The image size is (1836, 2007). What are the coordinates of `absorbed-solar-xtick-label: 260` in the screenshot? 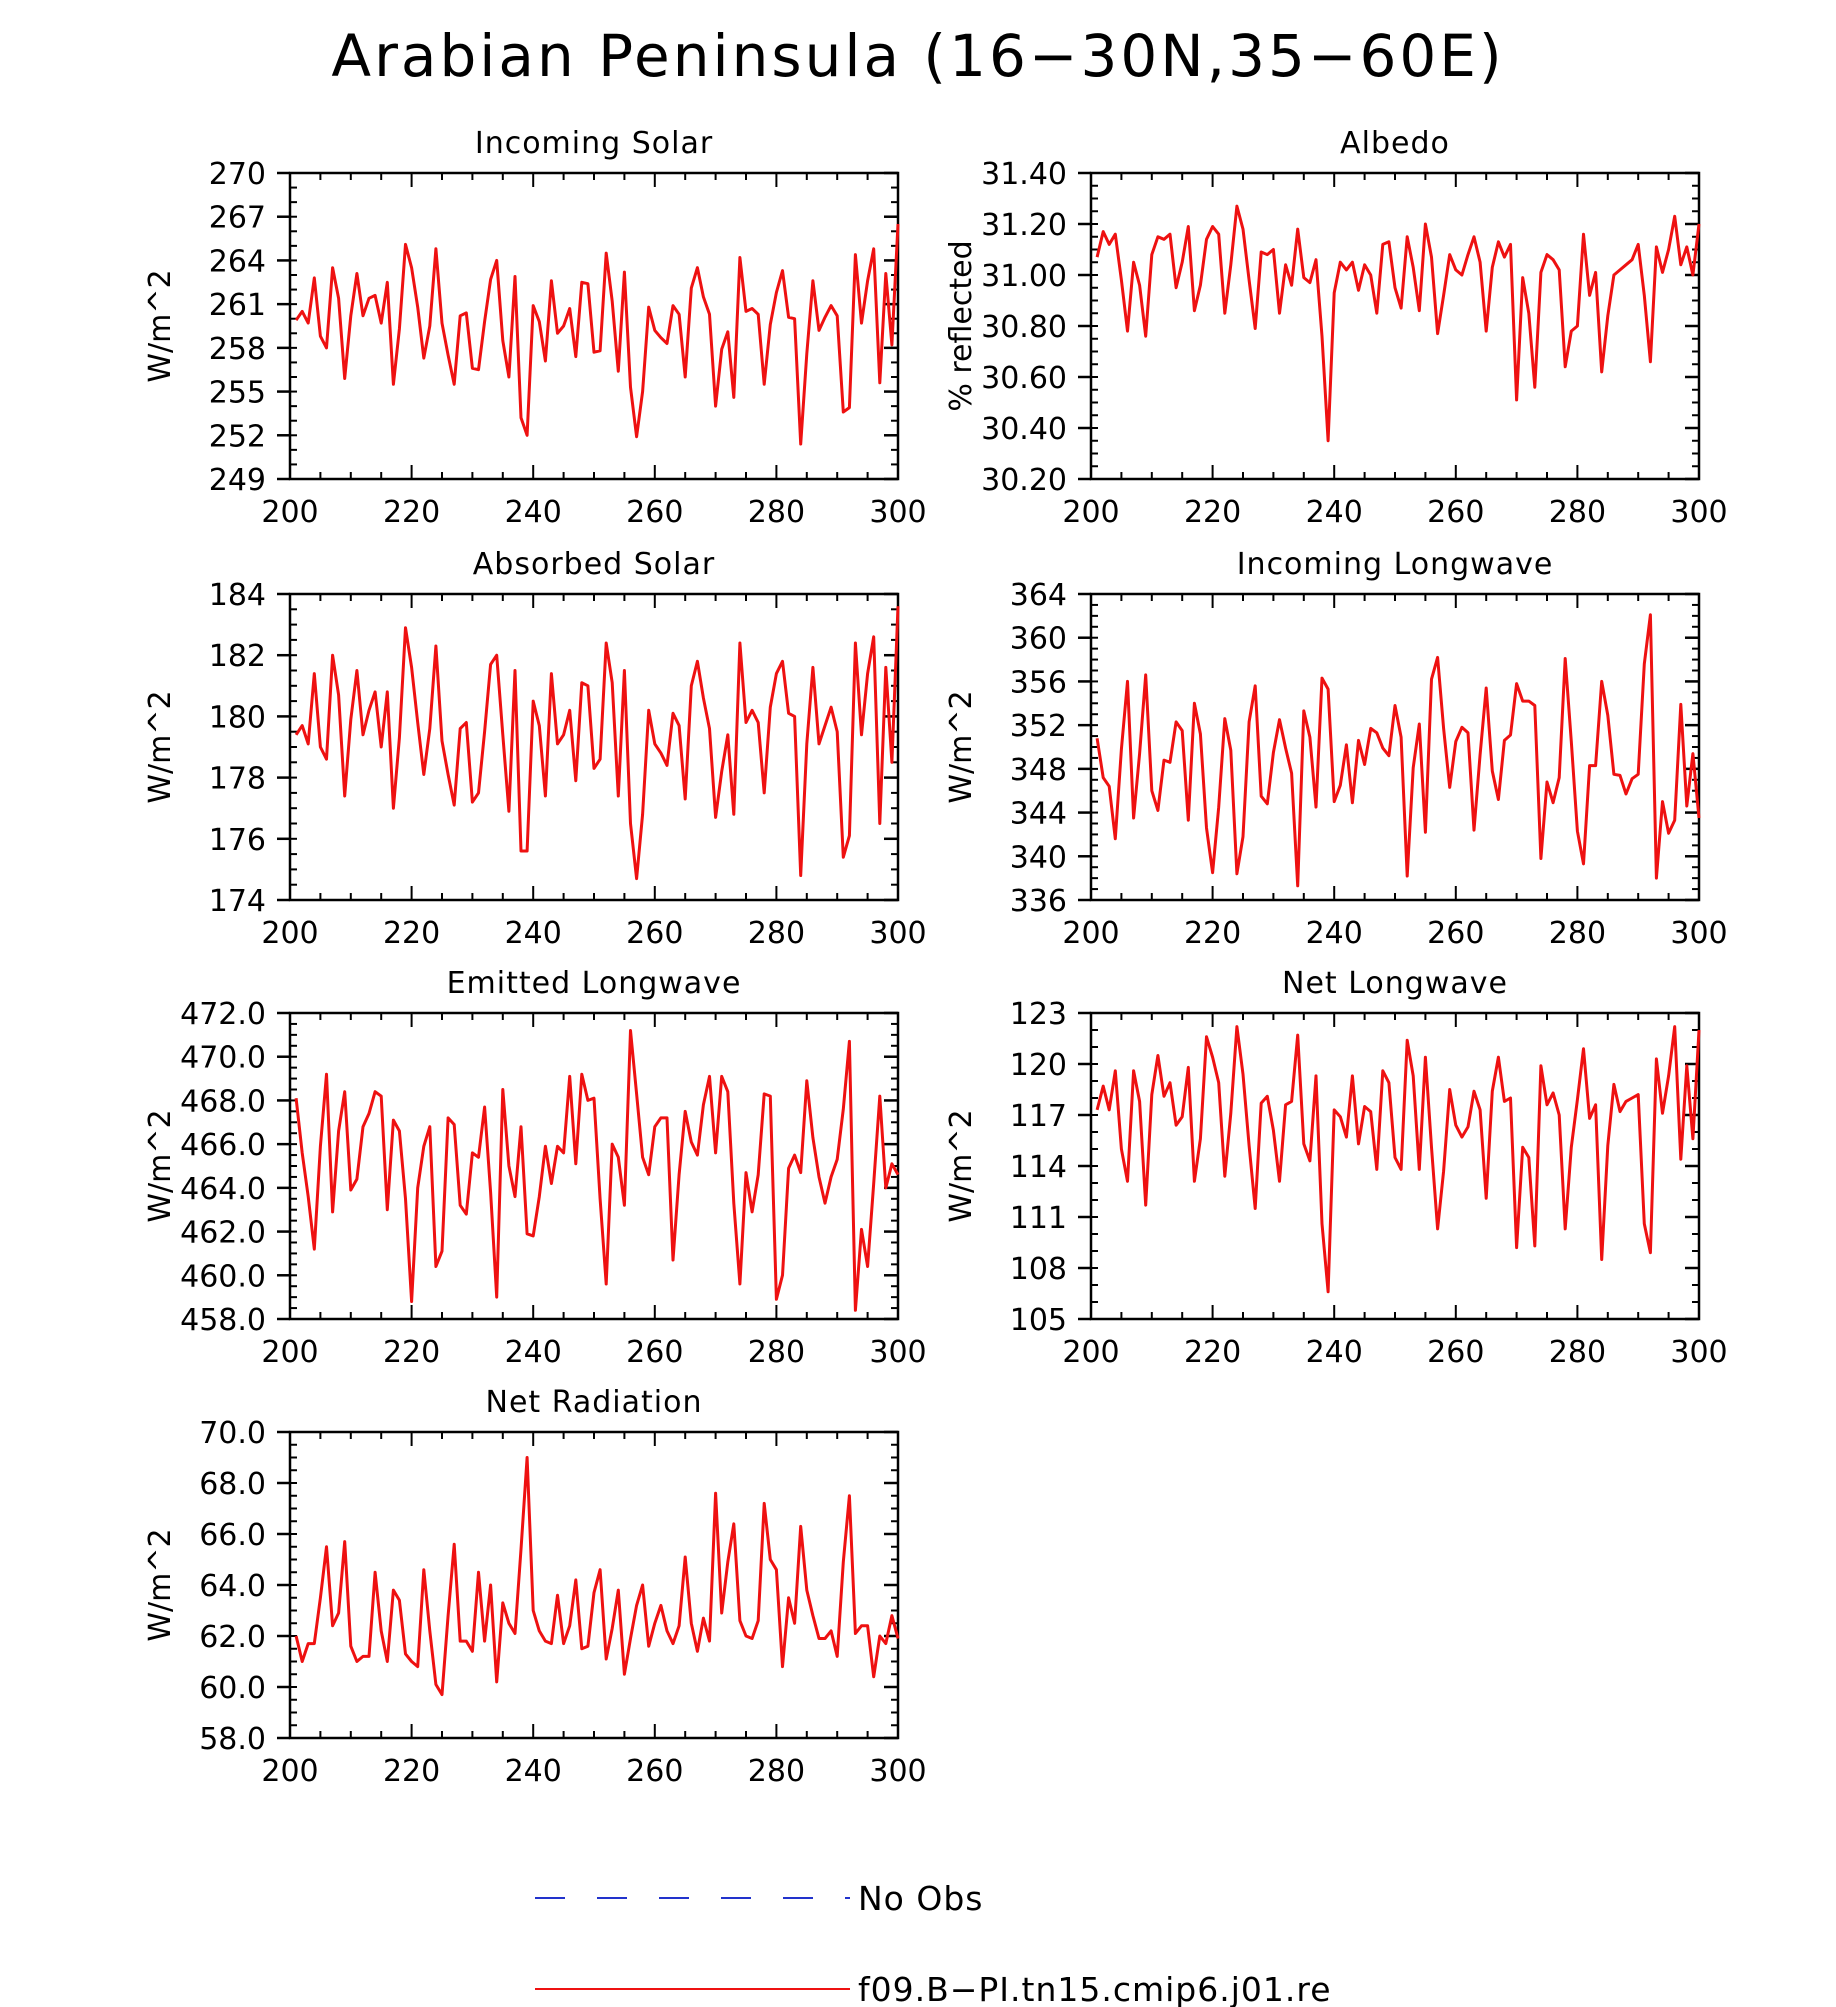 It's located at (654, 933).